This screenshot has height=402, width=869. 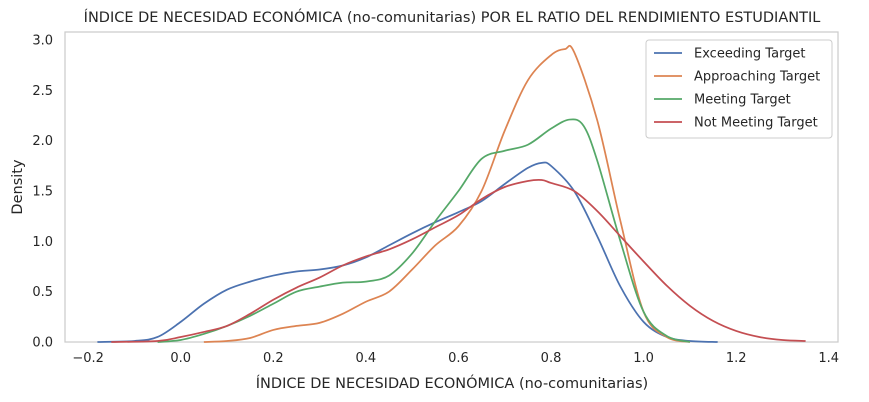 I want to click on legend-label-meeting-target: Meeting Target, so click(x=742, y=100).